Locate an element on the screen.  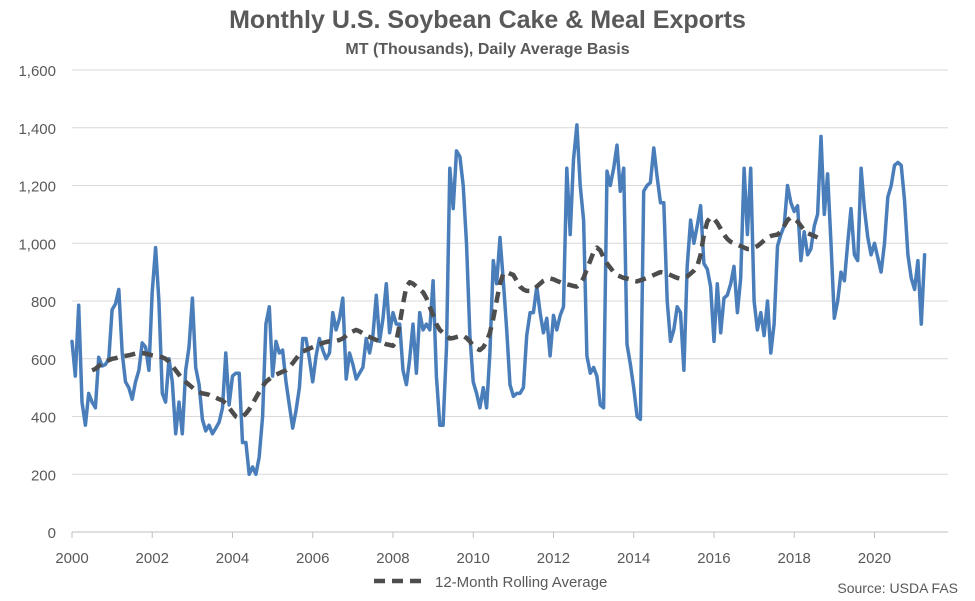
x-tick-label: 2012 is located at coordinates (553, 558).